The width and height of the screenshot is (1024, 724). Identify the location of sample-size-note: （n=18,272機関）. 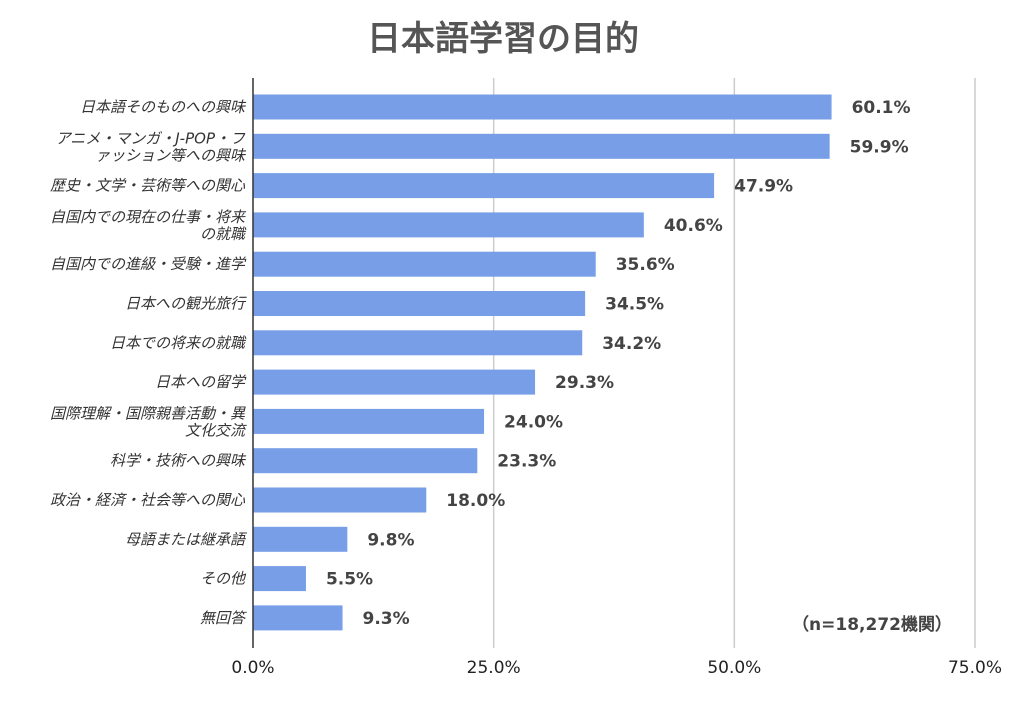
(872, 624).